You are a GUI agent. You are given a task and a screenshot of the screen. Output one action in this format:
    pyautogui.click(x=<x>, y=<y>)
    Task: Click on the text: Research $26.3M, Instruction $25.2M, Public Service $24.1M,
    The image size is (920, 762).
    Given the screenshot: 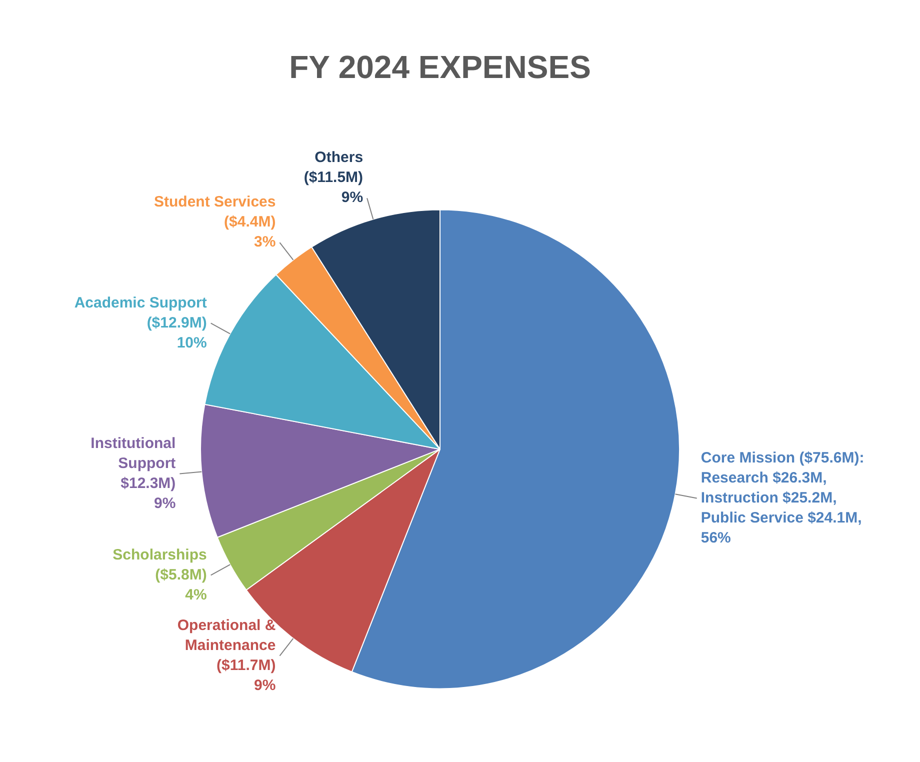 What is the action you would take?
    pyautogui.click(x=781, y=497)
    